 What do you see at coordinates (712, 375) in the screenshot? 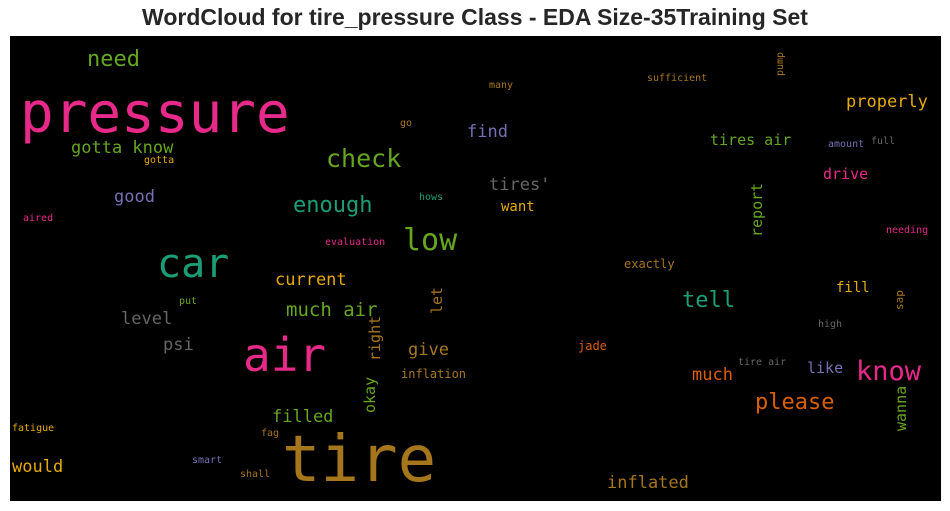
I see `word-much: much` at bounding box center [712, 375].